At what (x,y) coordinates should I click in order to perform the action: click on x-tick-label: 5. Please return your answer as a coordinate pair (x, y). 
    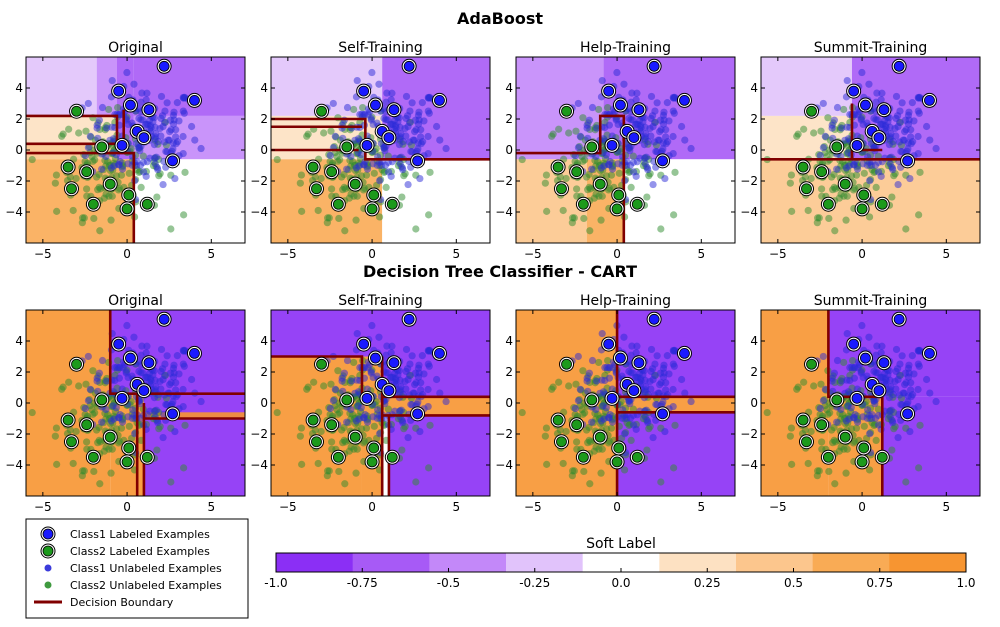
    Looking at the image, I should click on (456, 507).